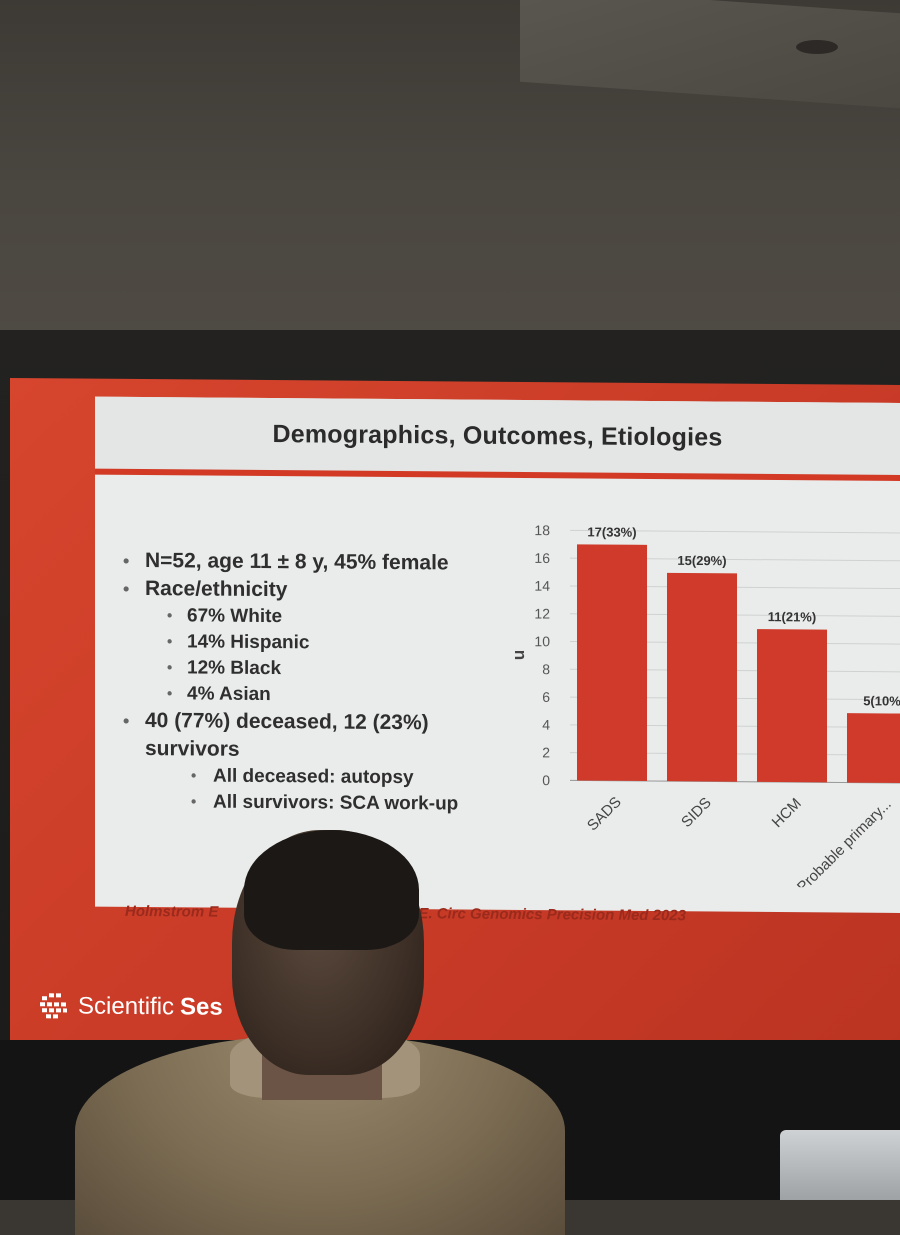 The image size is (900, 1235). What do you see at coordinates (315, 695) in the screenshot?
I see `bullet-race-asian: 4% Asian` at bounding box center [315, 695].